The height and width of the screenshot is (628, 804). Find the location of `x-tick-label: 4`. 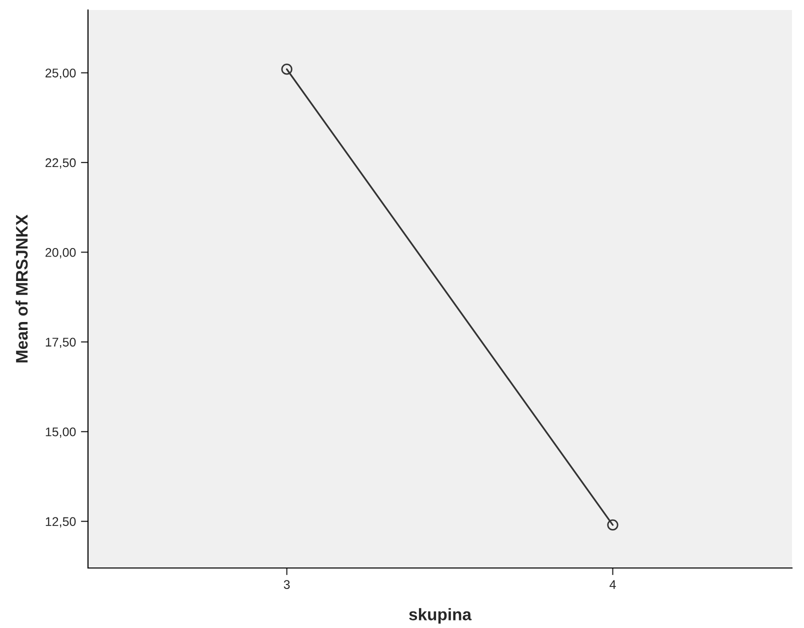

x-tick-label: 4 is located at coordinates (613, 584).